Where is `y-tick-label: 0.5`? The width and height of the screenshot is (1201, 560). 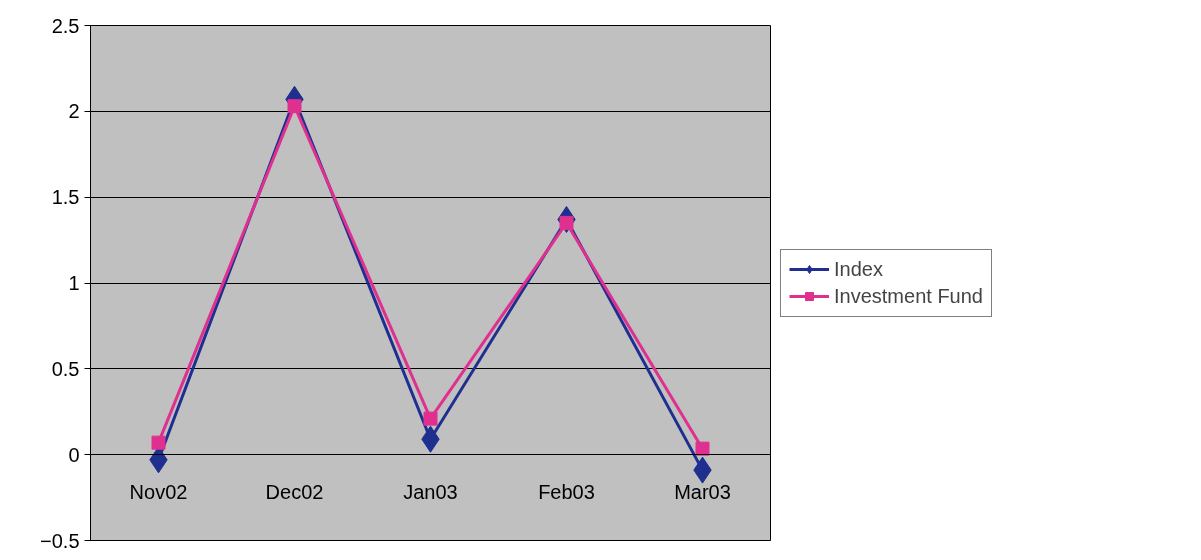 y-tick-label: 0.5 is located at coordinates (65, 368).